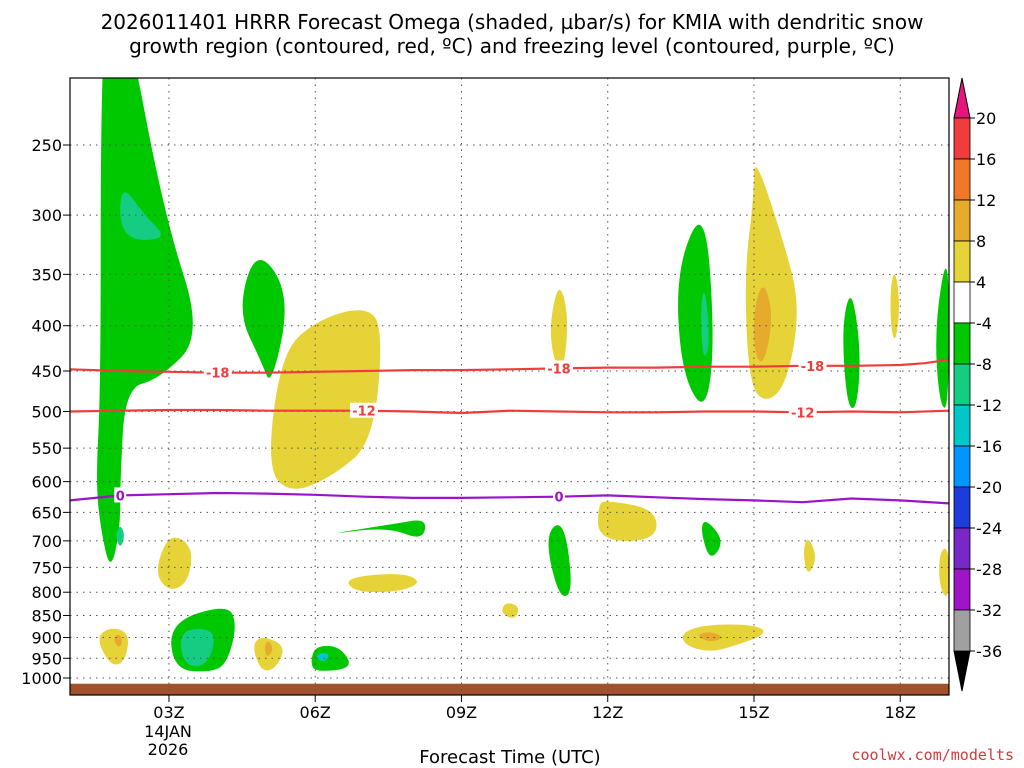 This screenshot has height=768, width=1024. I want to click on colorbar-label-2: 12, so click(986, 200).